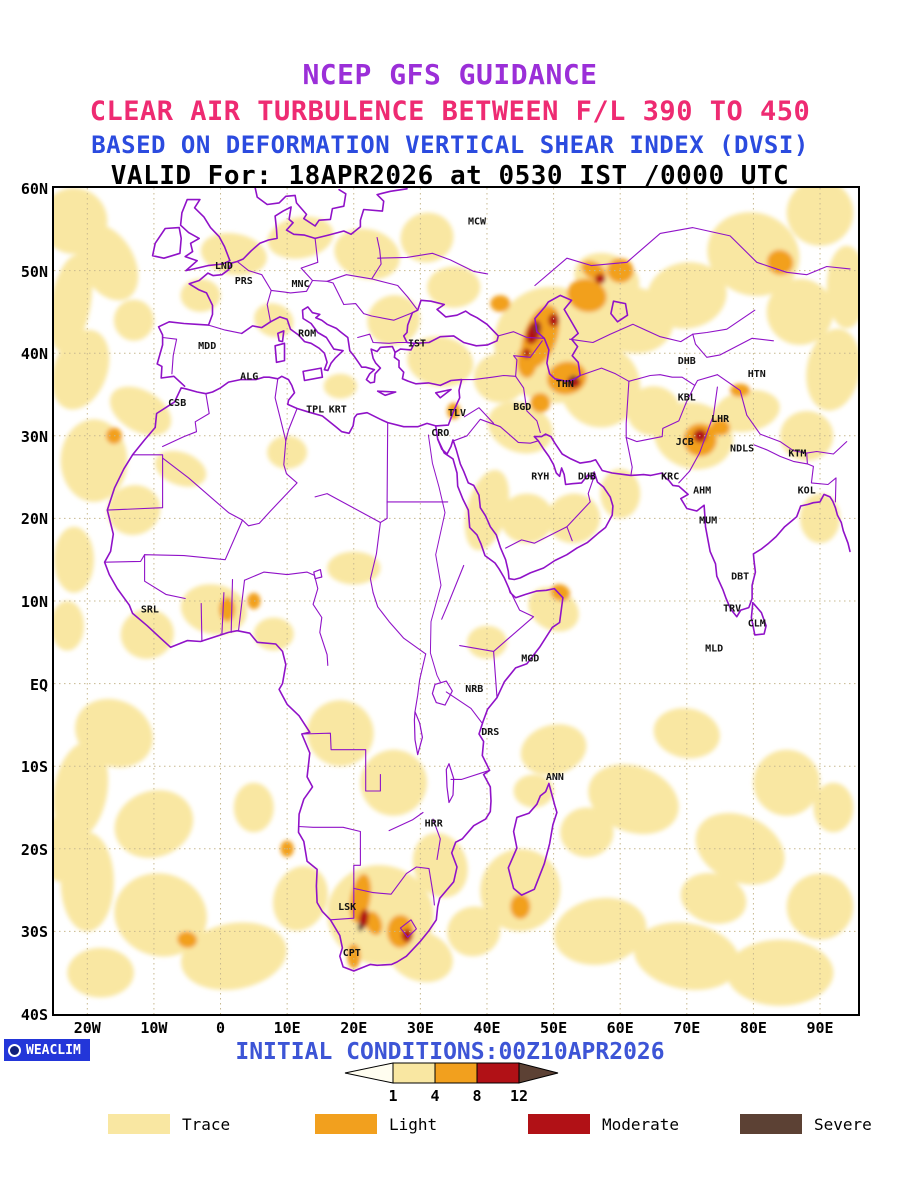 The image size is (900, 1200). I want to click on city-label: CLM, so click(757, 624).